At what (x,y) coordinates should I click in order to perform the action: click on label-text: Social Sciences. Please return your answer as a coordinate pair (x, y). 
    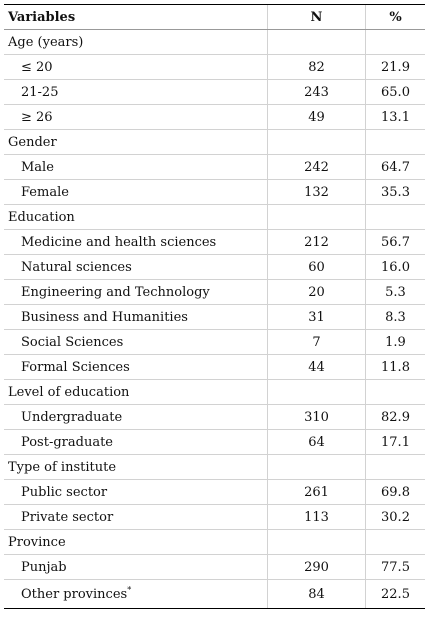
    Looking at the image, I should click on (72, 342).